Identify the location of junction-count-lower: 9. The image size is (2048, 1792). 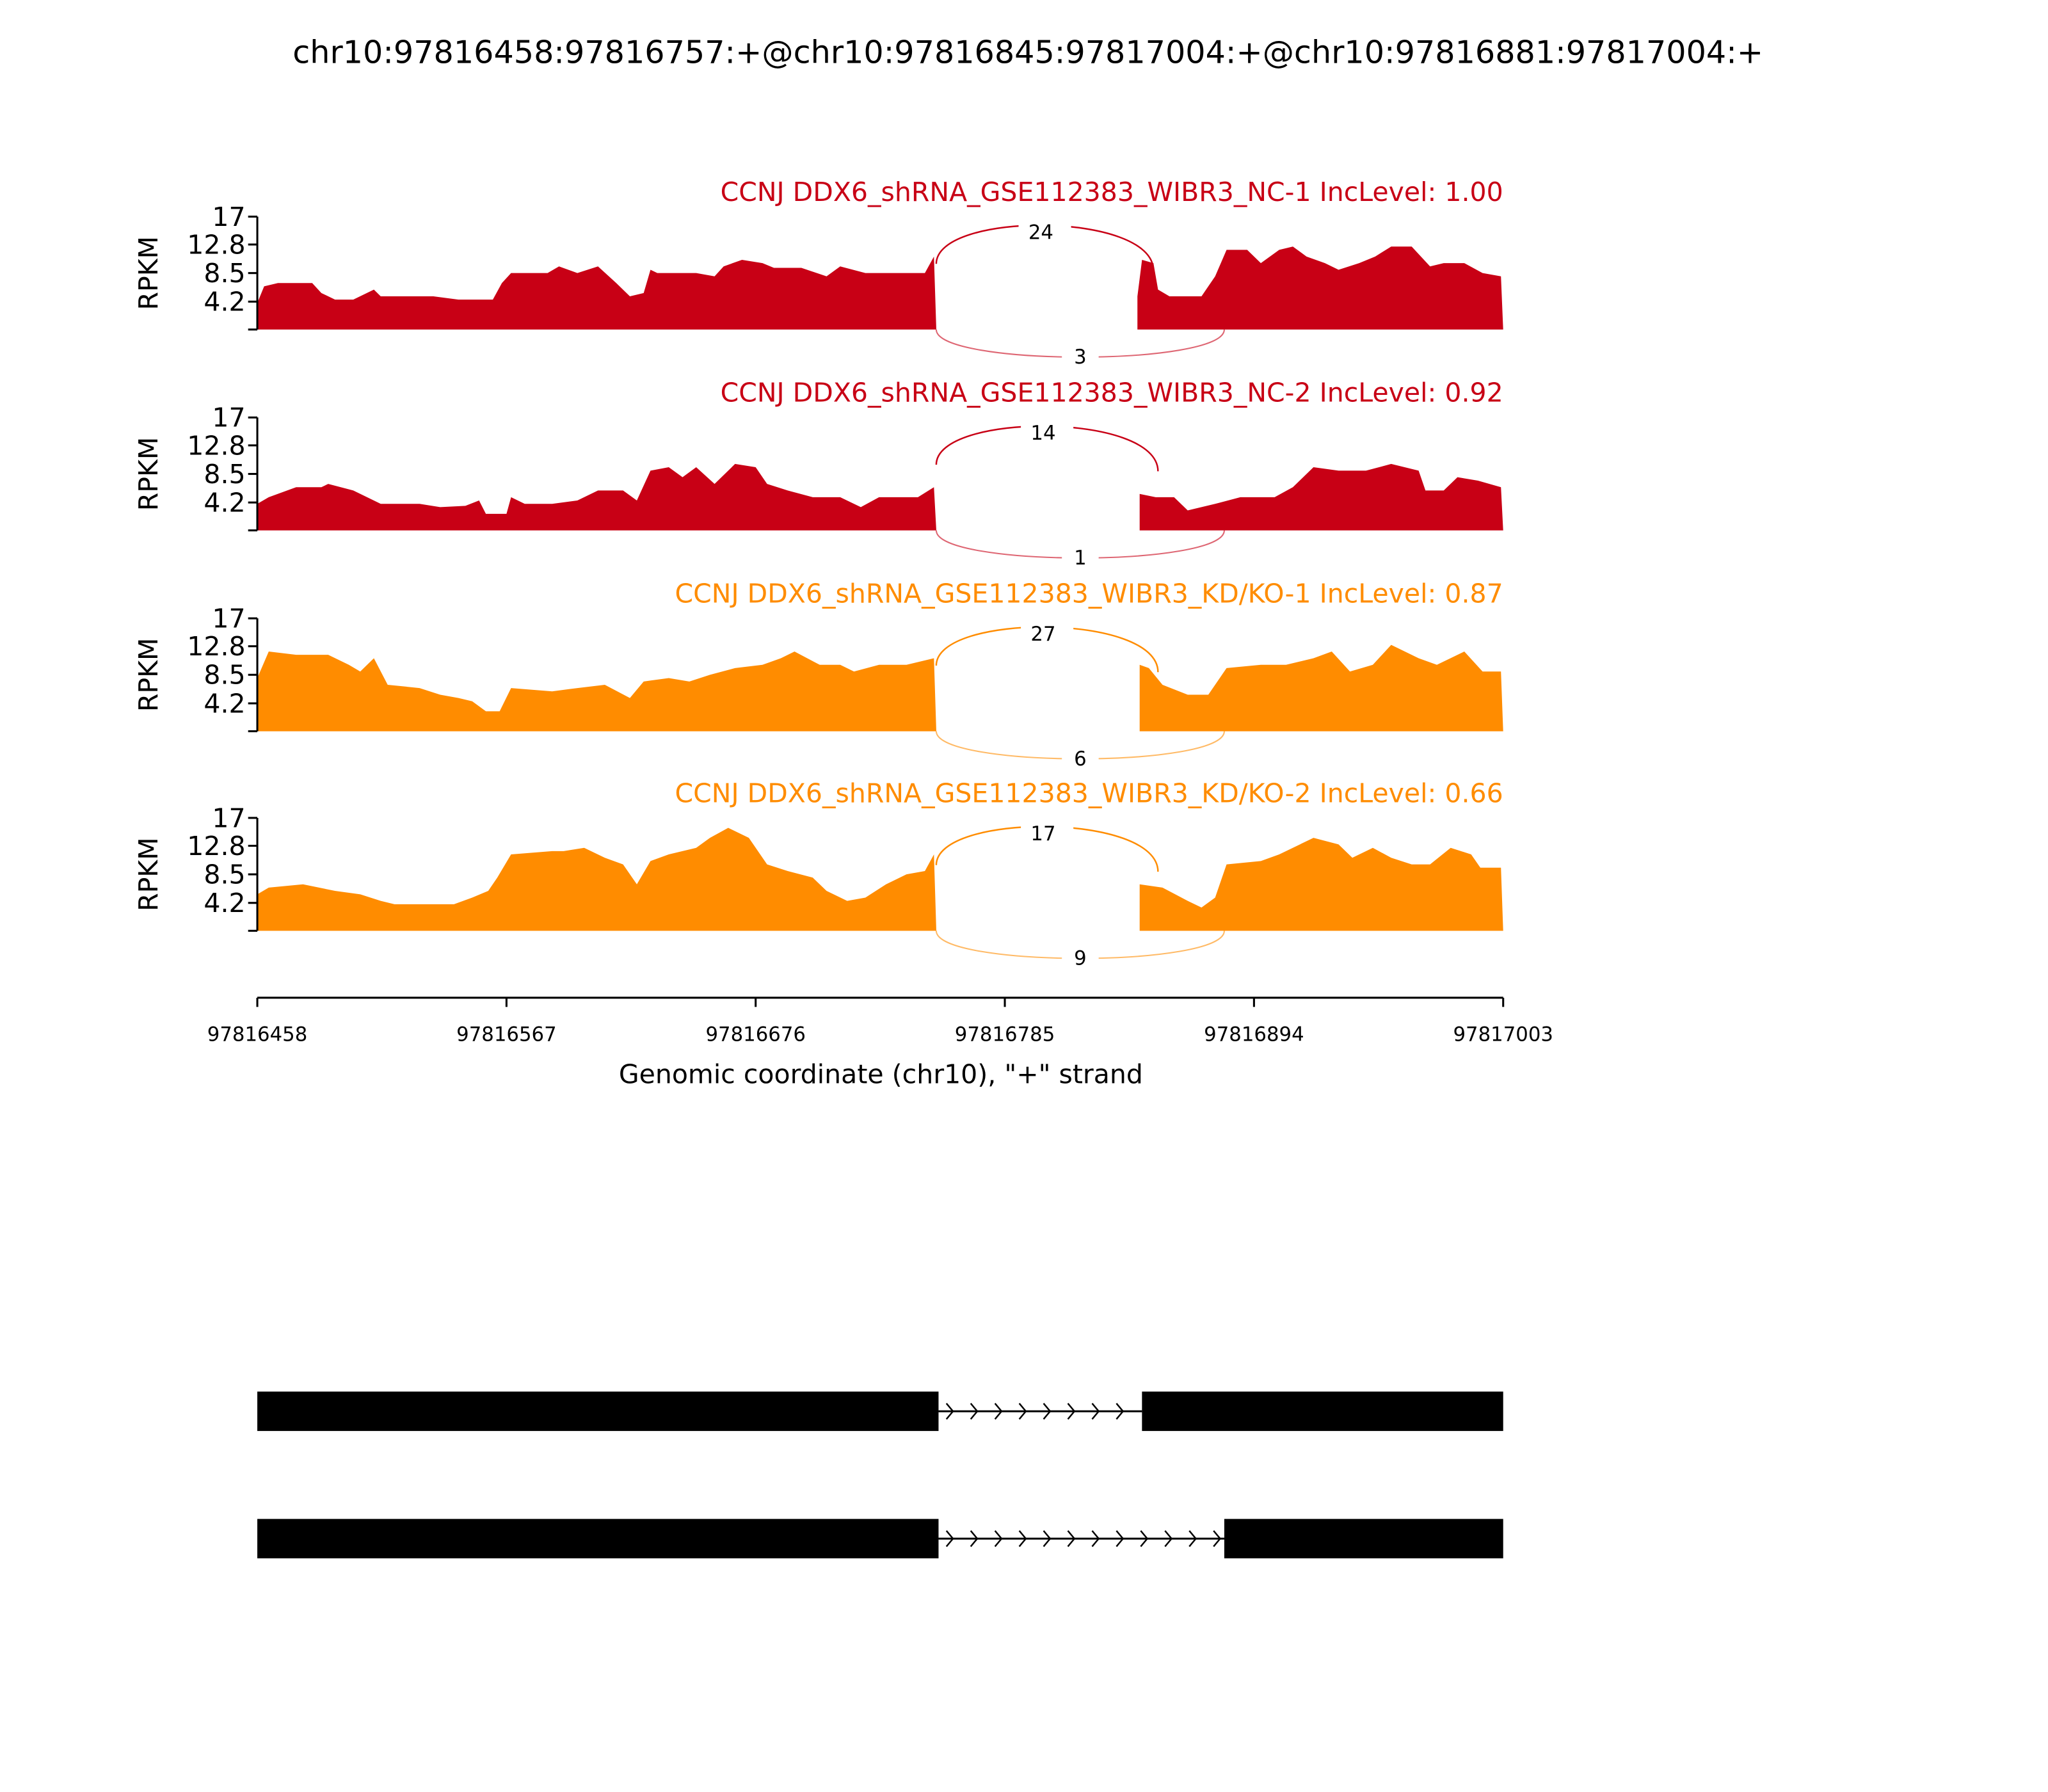
(1080, 958).